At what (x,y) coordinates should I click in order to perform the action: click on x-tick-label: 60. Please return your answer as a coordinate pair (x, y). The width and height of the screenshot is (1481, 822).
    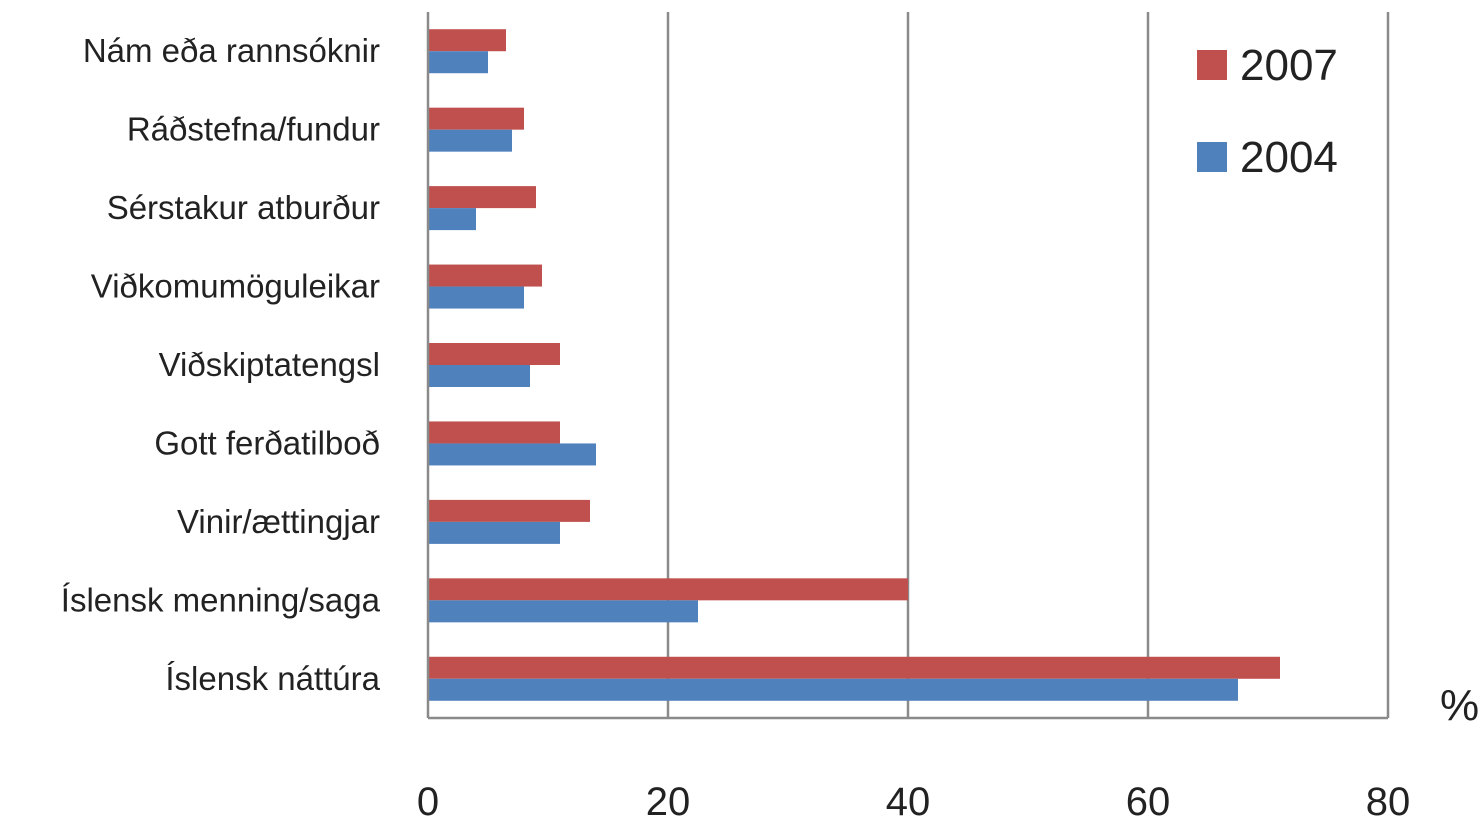
    Looking at the image, I should click on (1148, 801).